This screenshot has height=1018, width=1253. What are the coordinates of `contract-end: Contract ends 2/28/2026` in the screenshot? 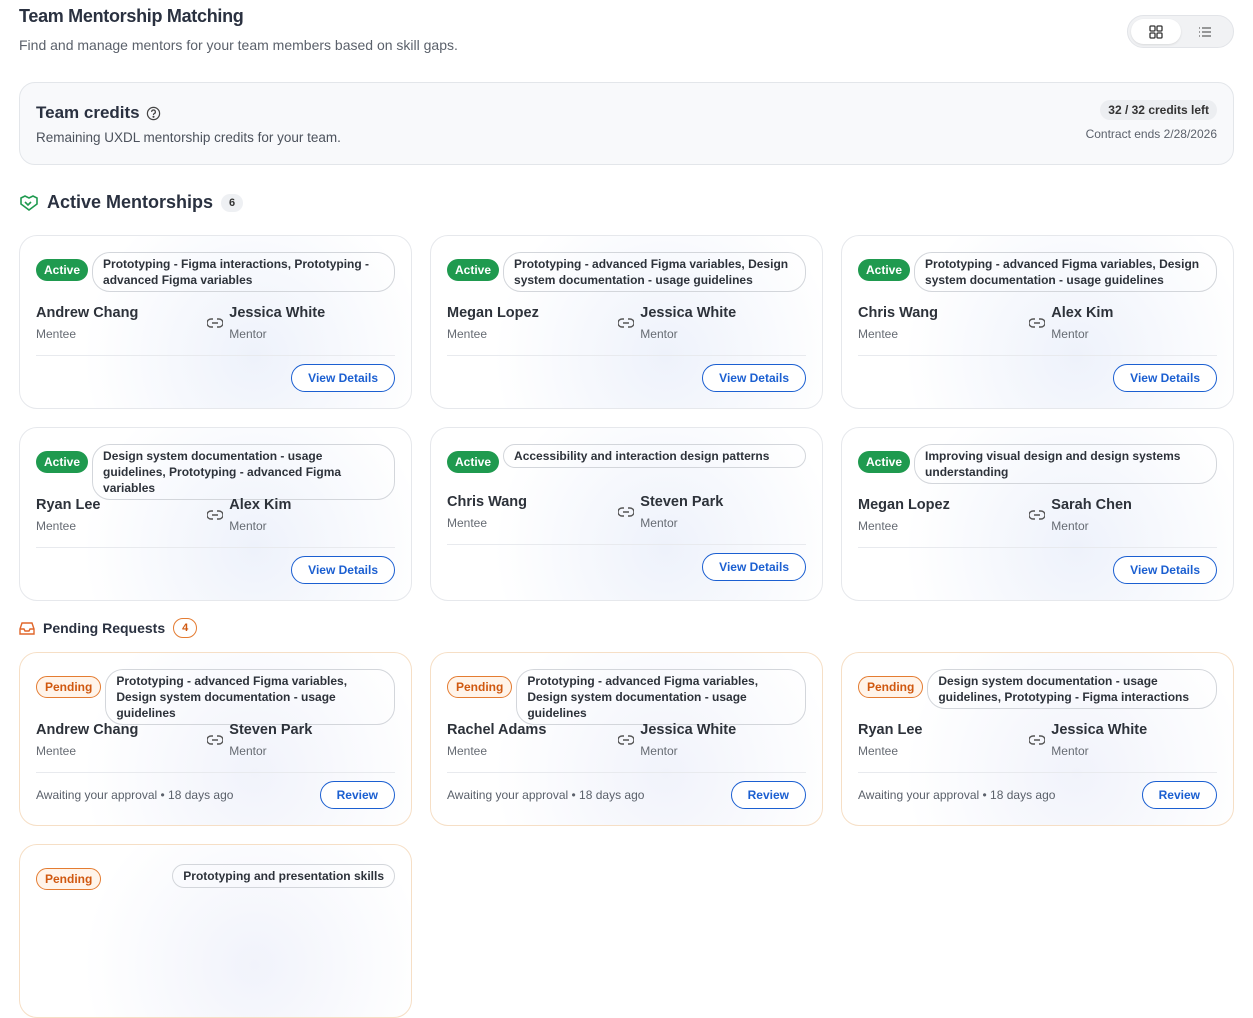 It's located at (1151, 134).